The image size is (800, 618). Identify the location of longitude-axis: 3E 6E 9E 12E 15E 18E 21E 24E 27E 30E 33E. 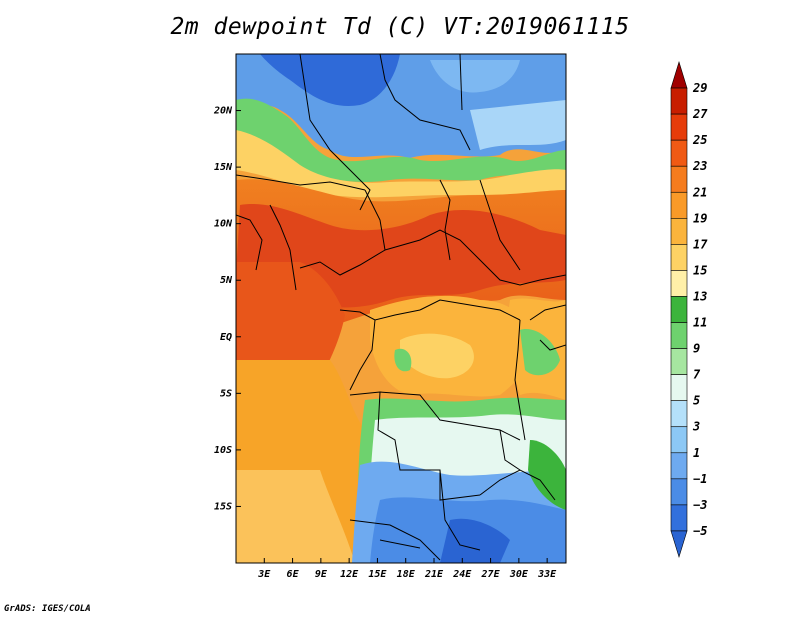
(407, 569).